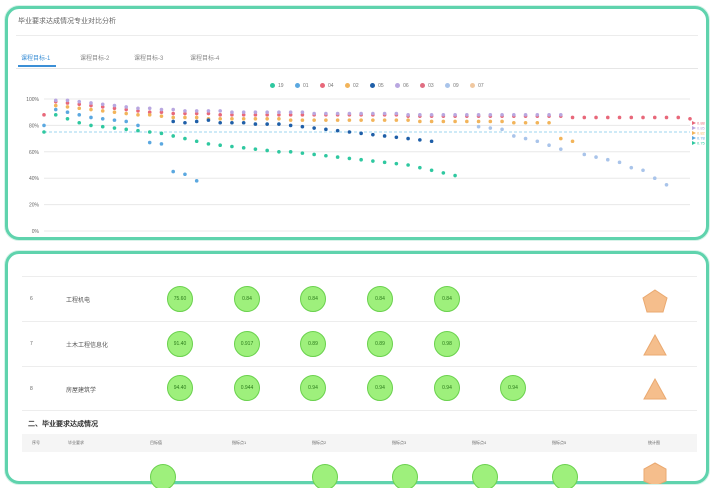 This screenshot has width=719, height=488. What do you see at coordinates (205, 59) in the screenshot?
I see `tab-course-target-4: 课程目标-4` at bounding box center [205, 59].